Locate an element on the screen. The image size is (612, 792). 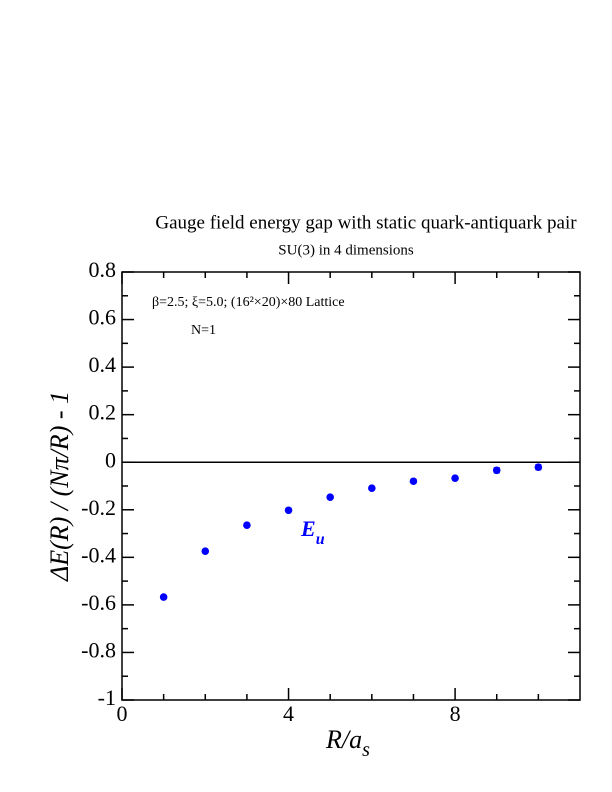
annotation: β=2.5; ξ=5.0; (16²×20)×80 Lattice is located at coordinates (248, 302).